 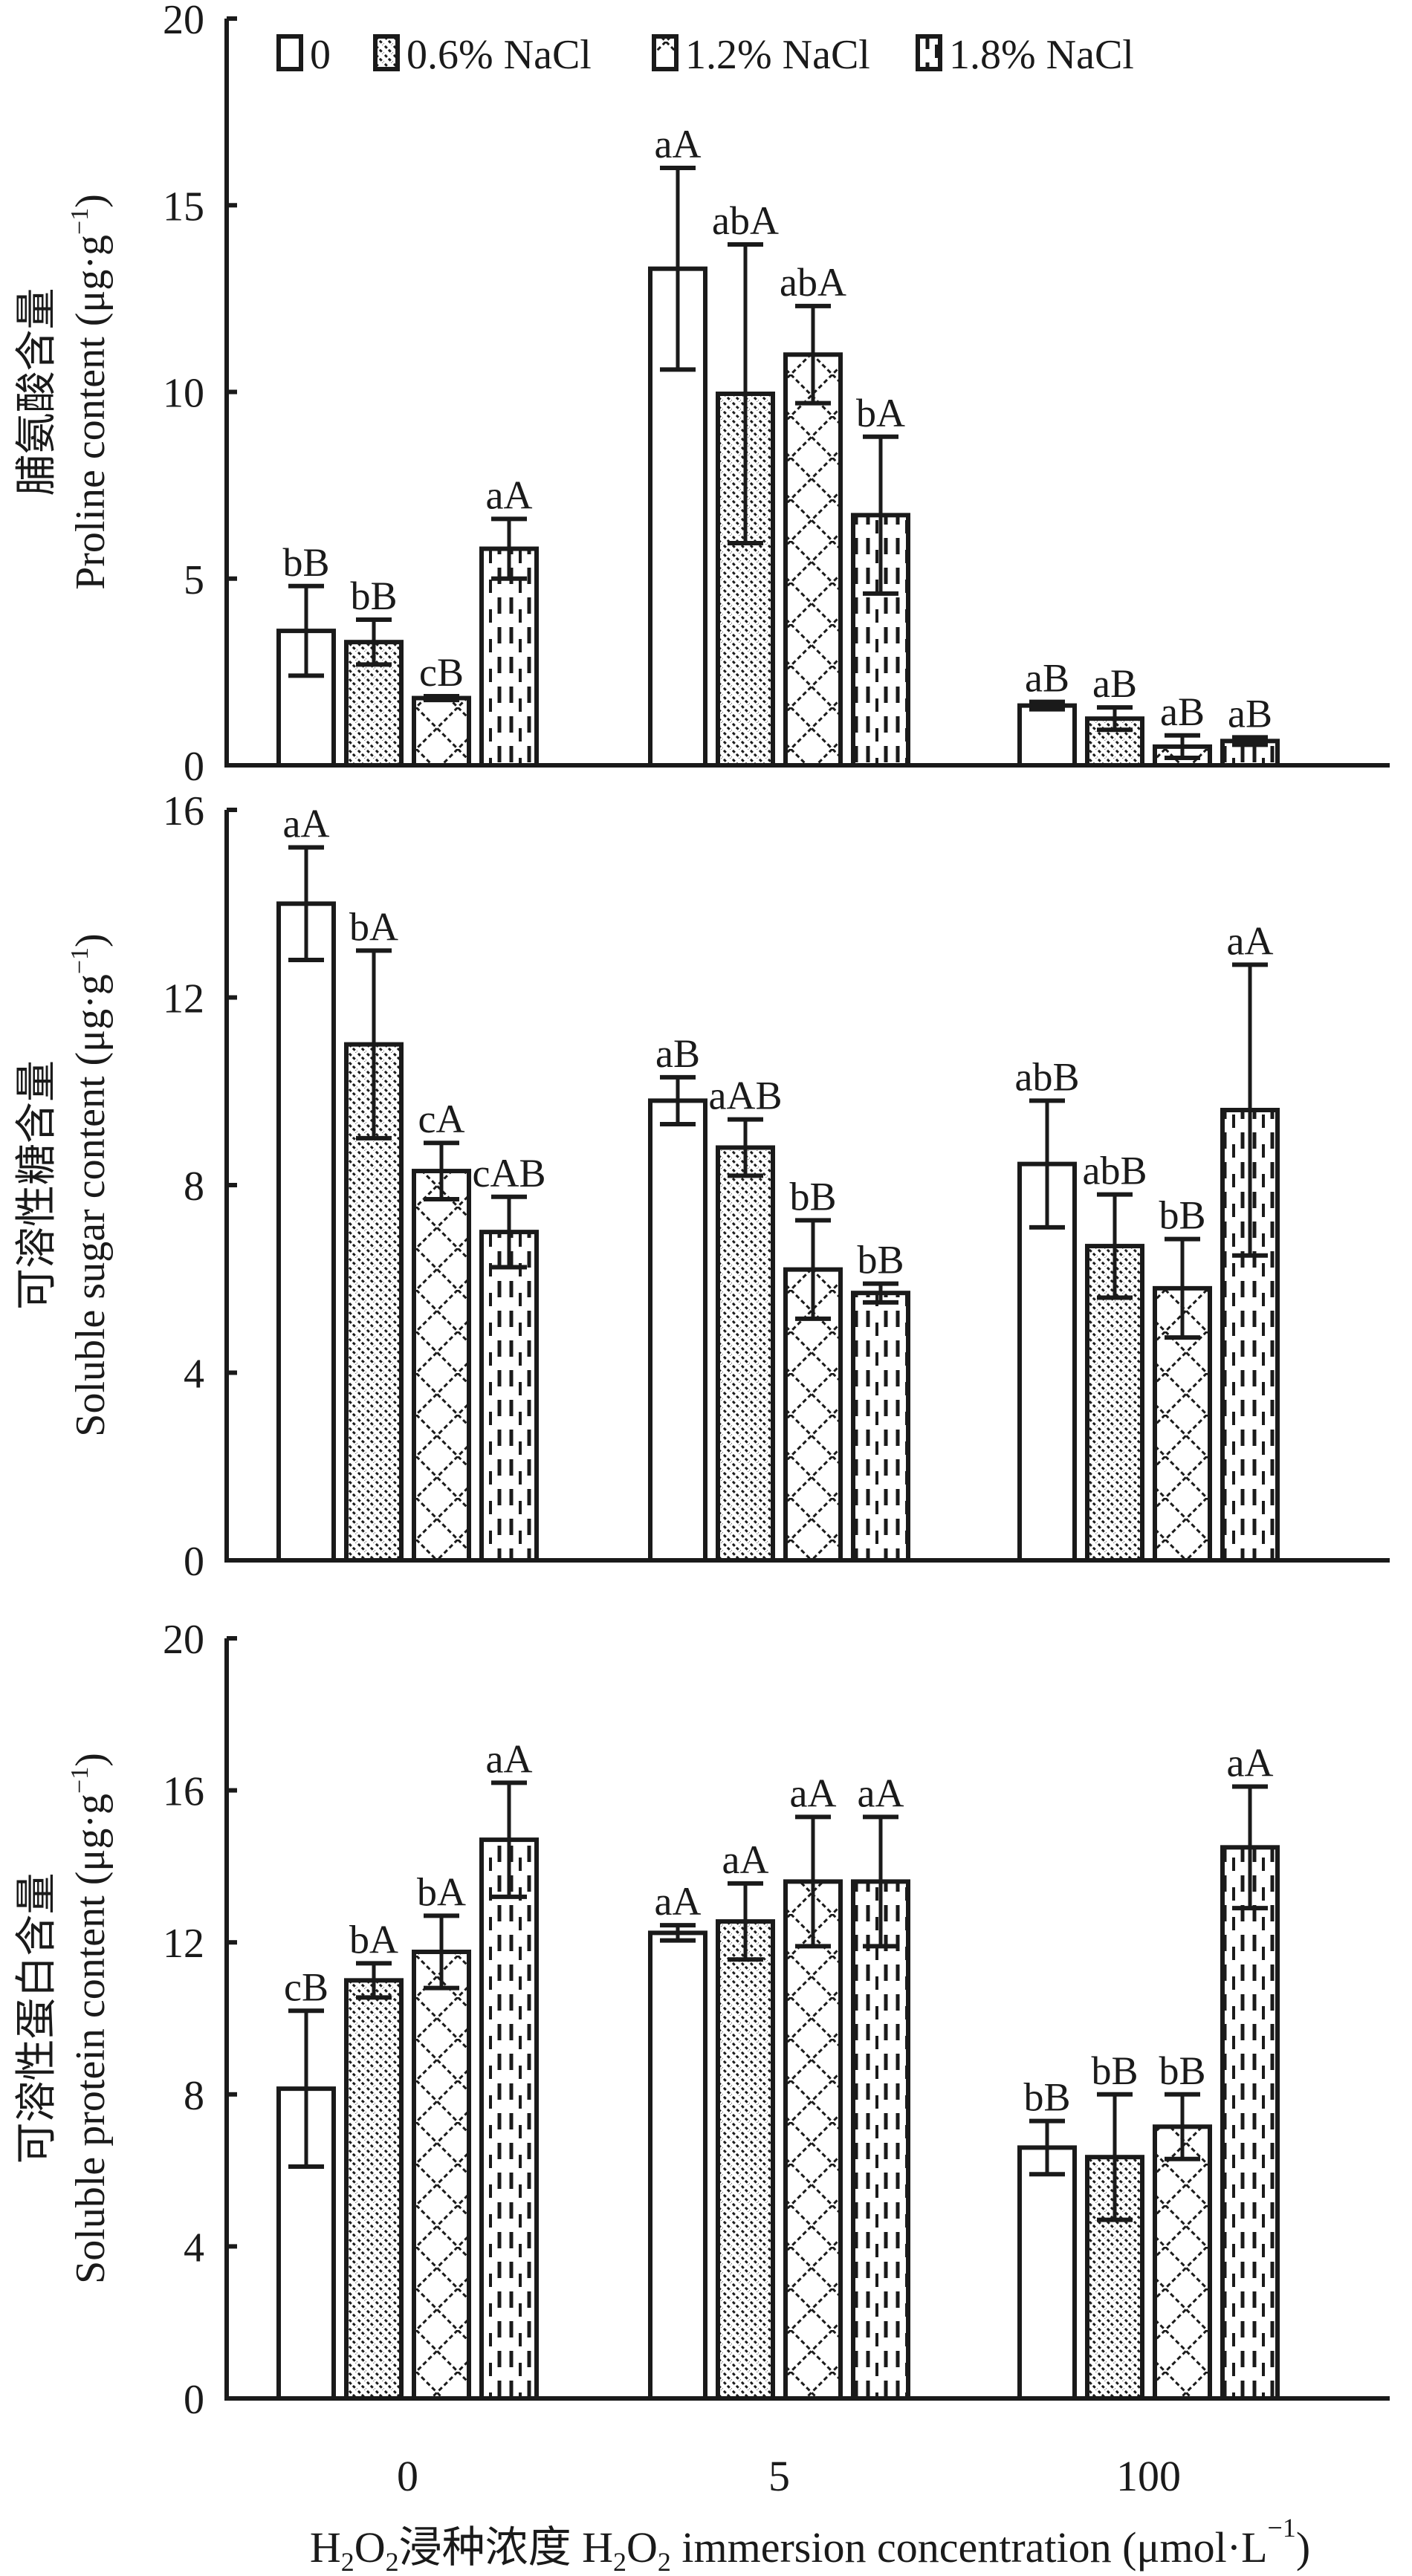 I want to click on y-tick-label: 8, so click(x=194, y=2096).